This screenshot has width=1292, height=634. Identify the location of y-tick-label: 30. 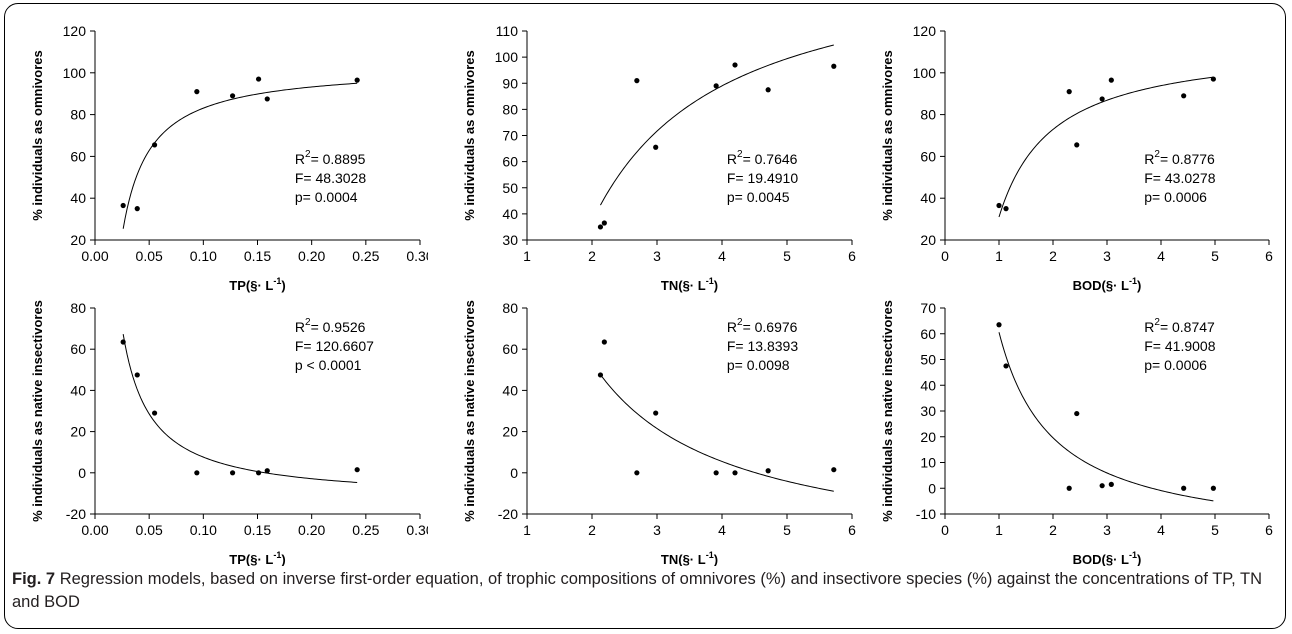
(510, 240).